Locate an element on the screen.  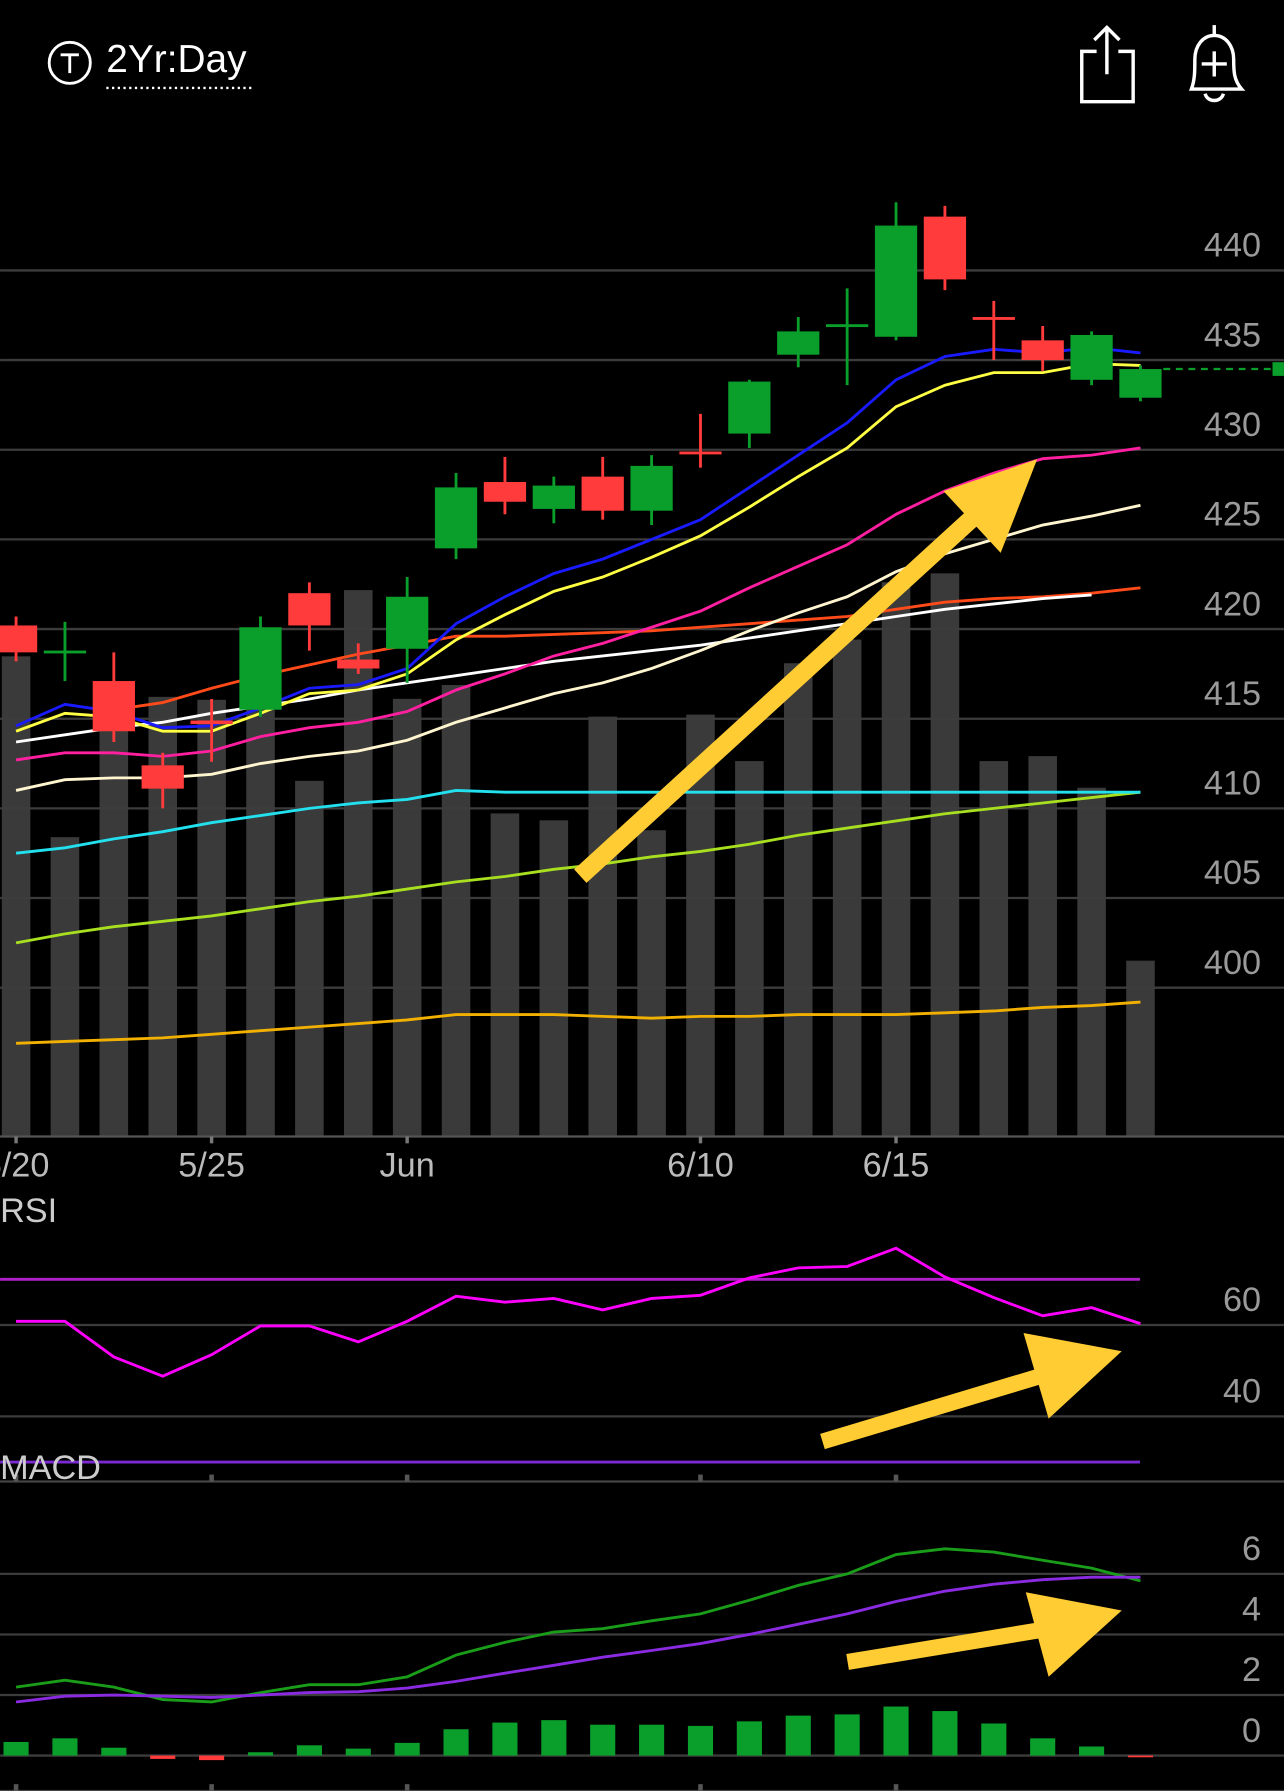
y-tick-label: 435 is located at coordinates (1232, 335).